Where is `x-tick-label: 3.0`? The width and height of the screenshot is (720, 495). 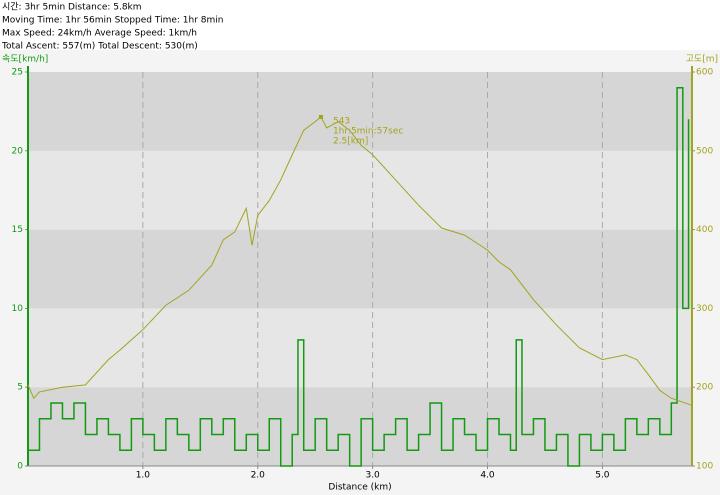
x-tick-label: 3.0 is located at coordinates (372, 476).